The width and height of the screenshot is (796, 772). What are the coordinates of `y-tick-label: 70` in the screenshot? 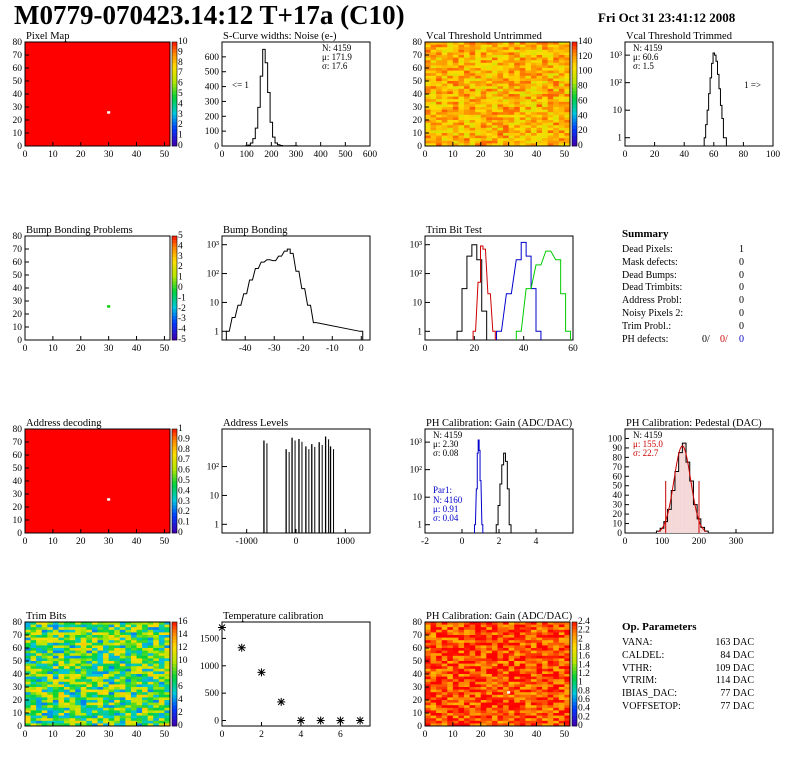 It's located at (18, 443).